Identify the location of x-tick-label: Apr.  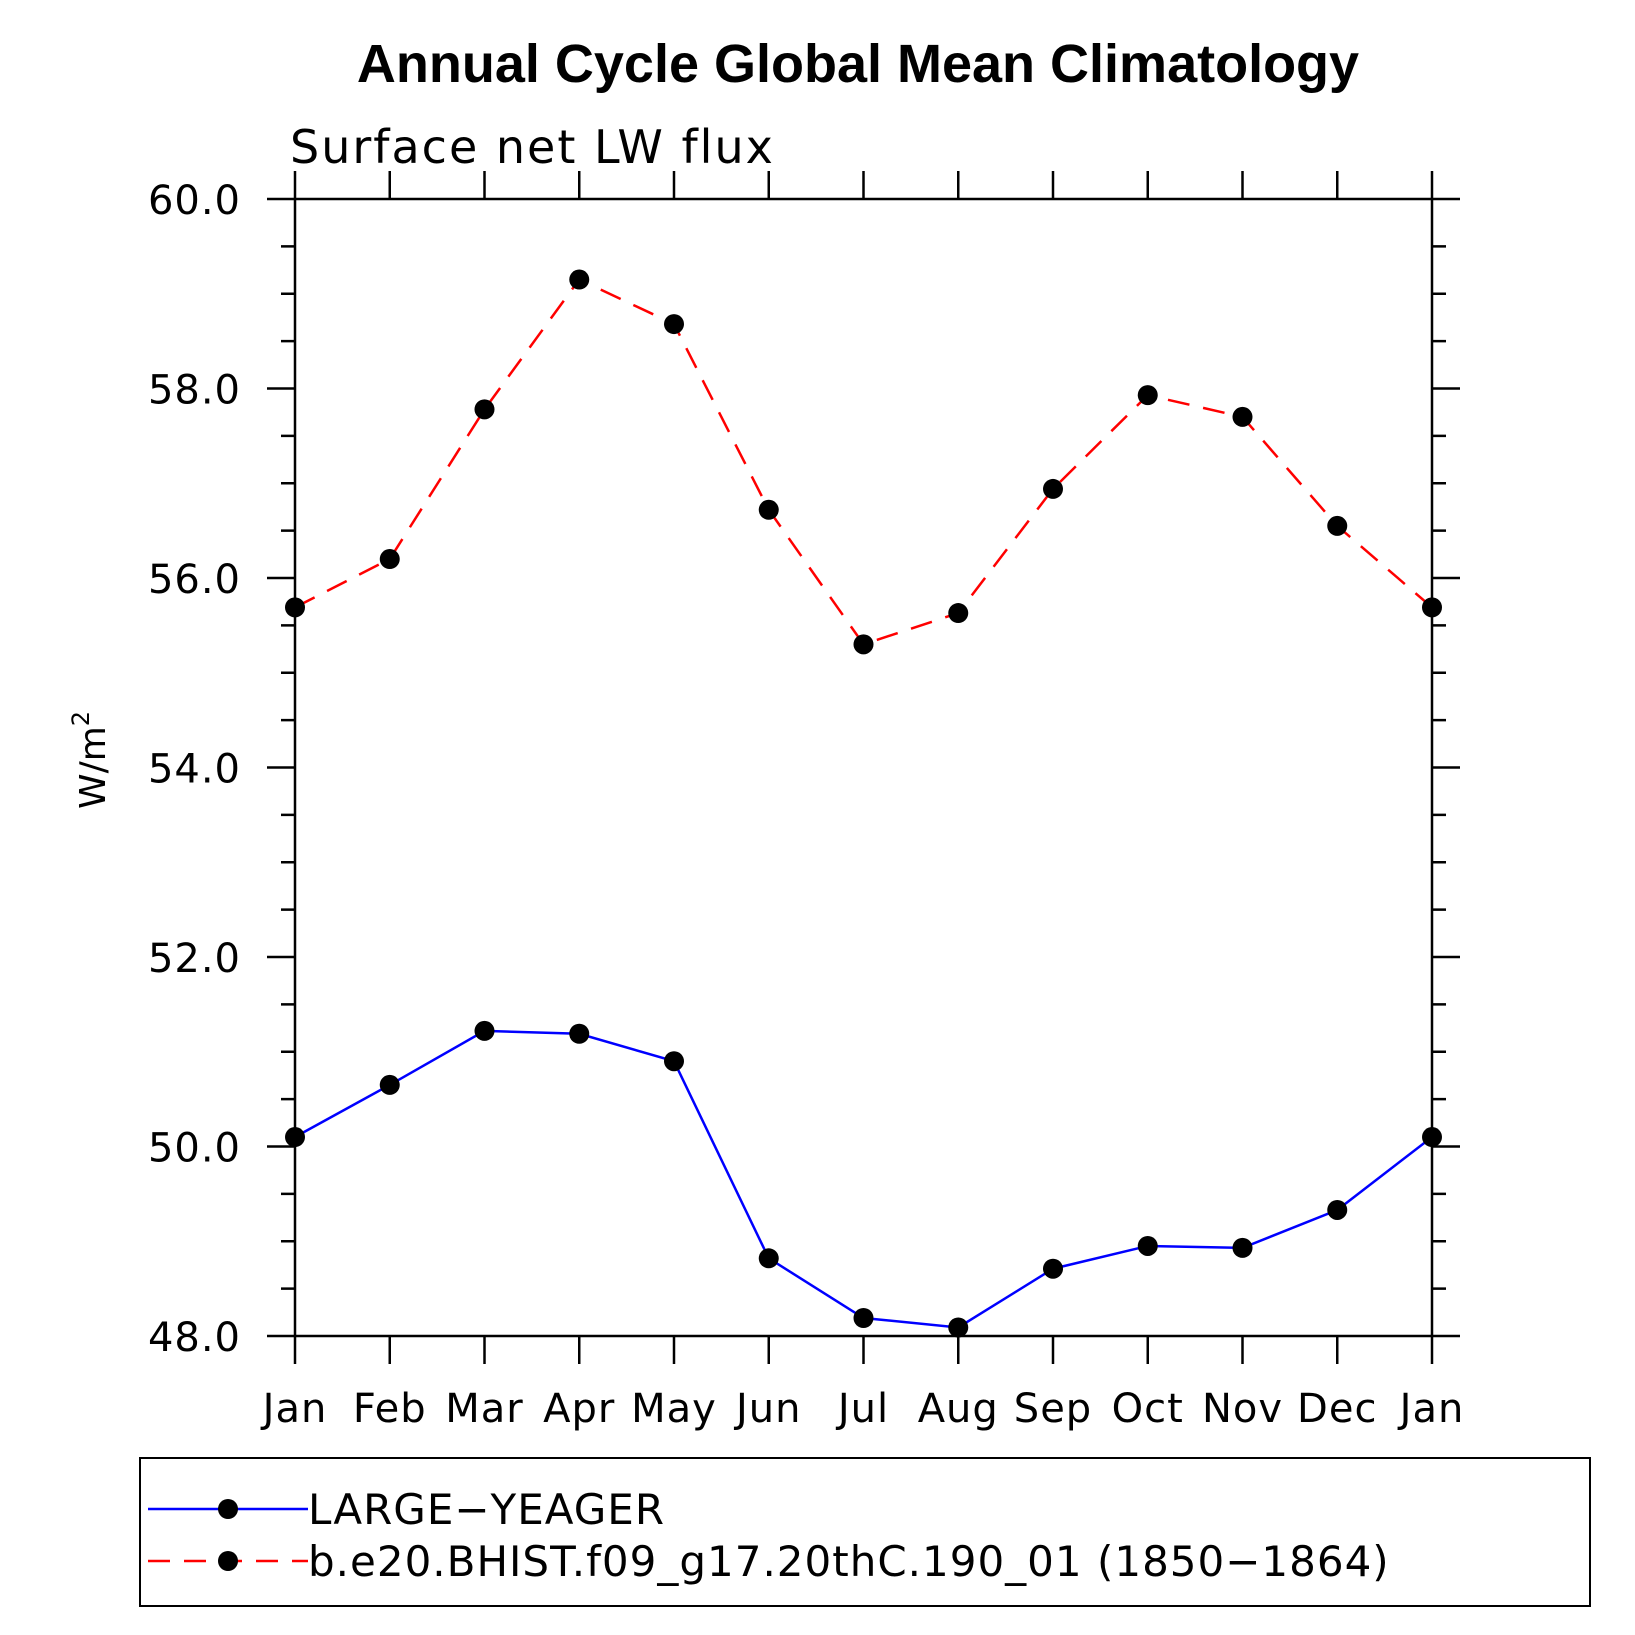
(579, 1409).